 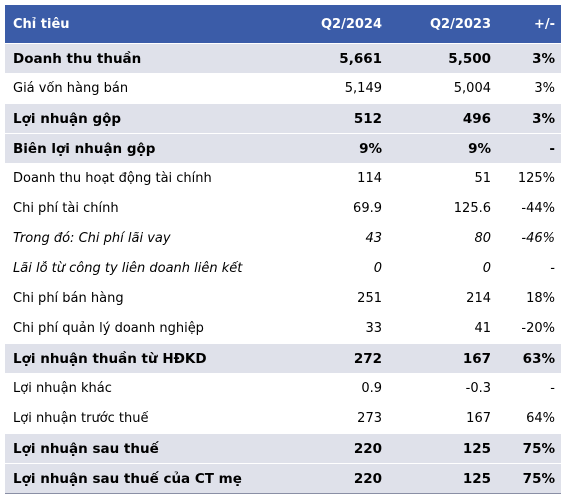 What do you see at coordinates (283, 118) in the screenshot?
I see `table-row: Lợi nhuận gộp 512 496 3%` at bounding box center [283, 118].